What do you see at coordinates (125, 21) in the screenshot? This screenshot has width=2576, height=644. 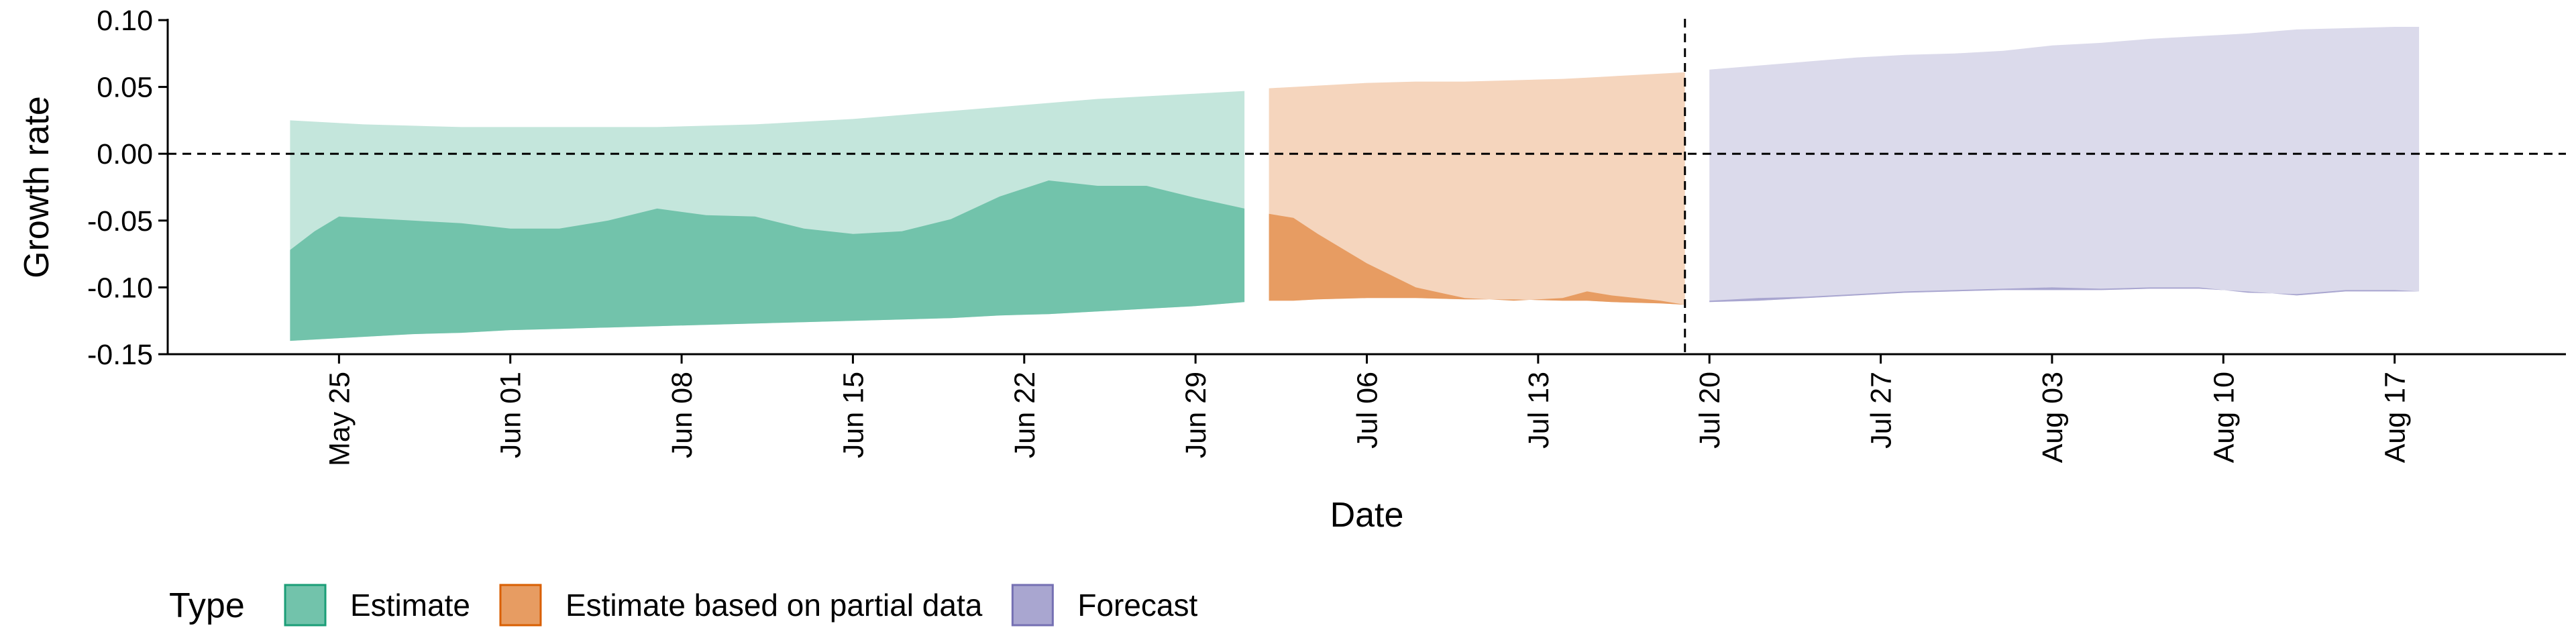 I see `y-tick-label: 0.10` at bounding box center [125, 21].